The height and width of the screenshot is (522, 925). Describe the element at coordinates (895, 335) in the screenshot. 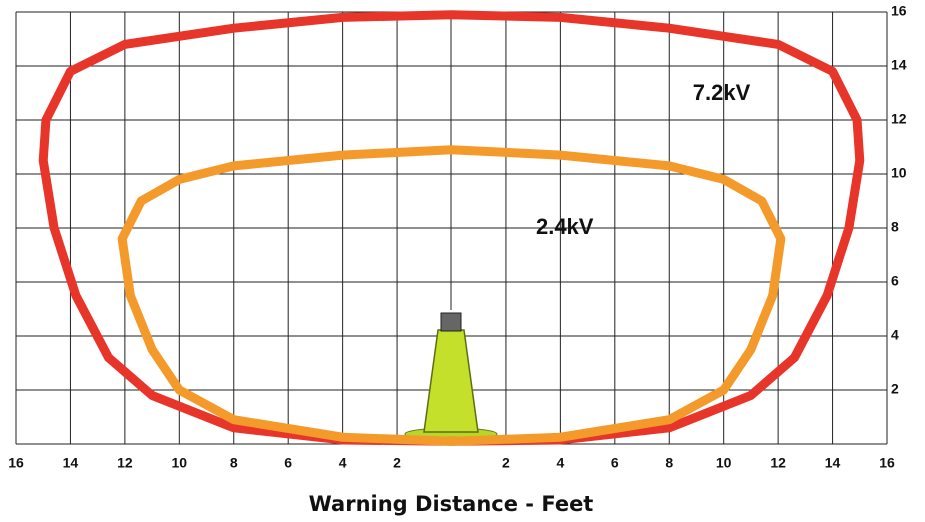

I see `y-tick-label: 4` at that location.